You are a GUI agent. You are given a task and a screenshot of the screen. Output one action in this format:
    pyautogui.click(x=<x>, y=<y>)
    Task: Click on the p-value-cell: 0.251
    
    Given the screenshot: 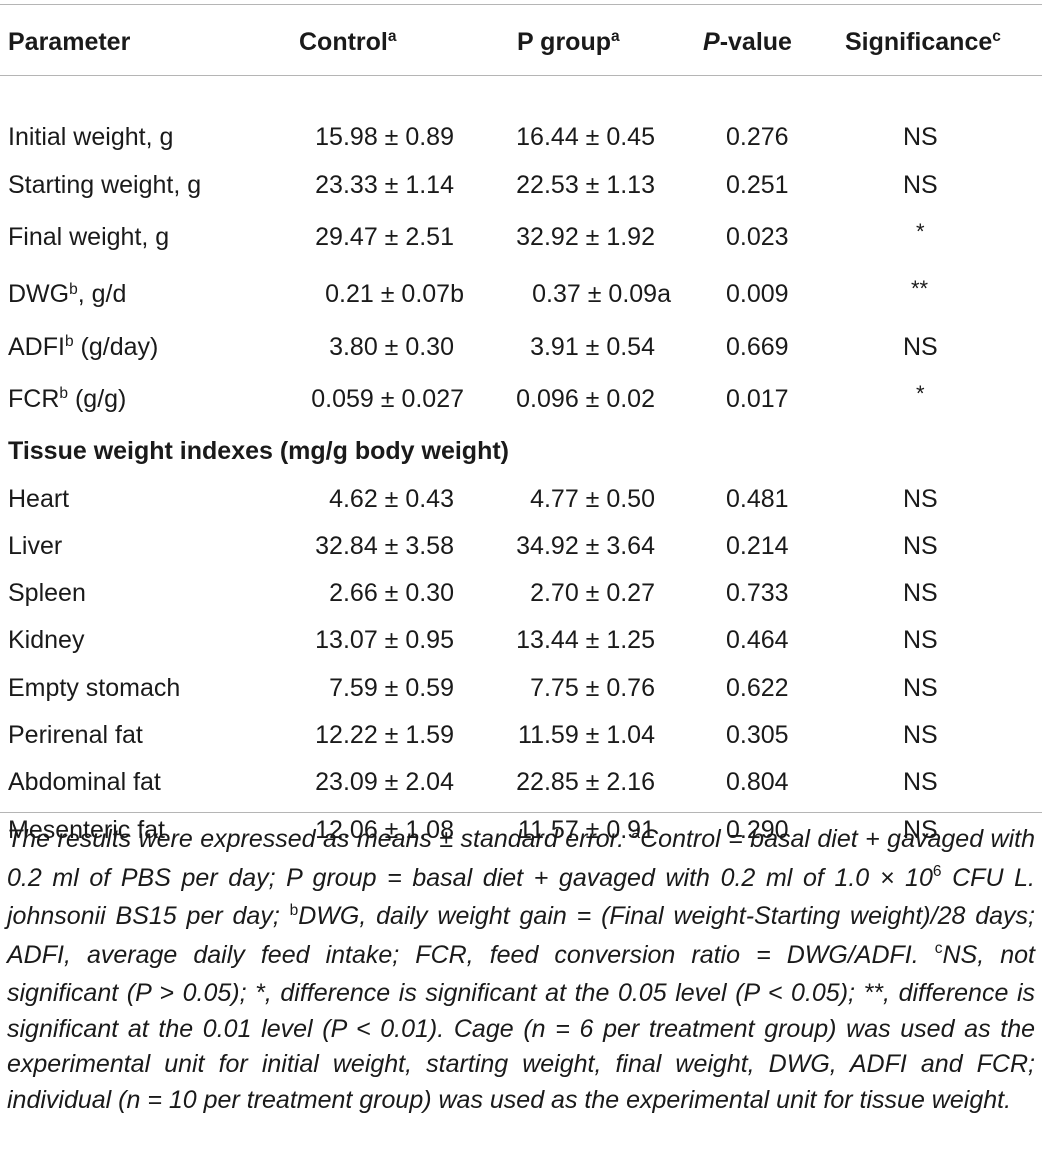 What is the action you would take?
    pyautogui.click(x=757, y=184)
    